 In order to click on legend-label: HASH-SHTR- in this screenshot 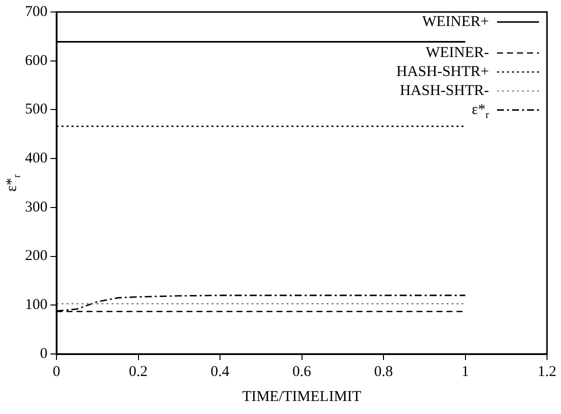, I will do `click(445, 90)`.